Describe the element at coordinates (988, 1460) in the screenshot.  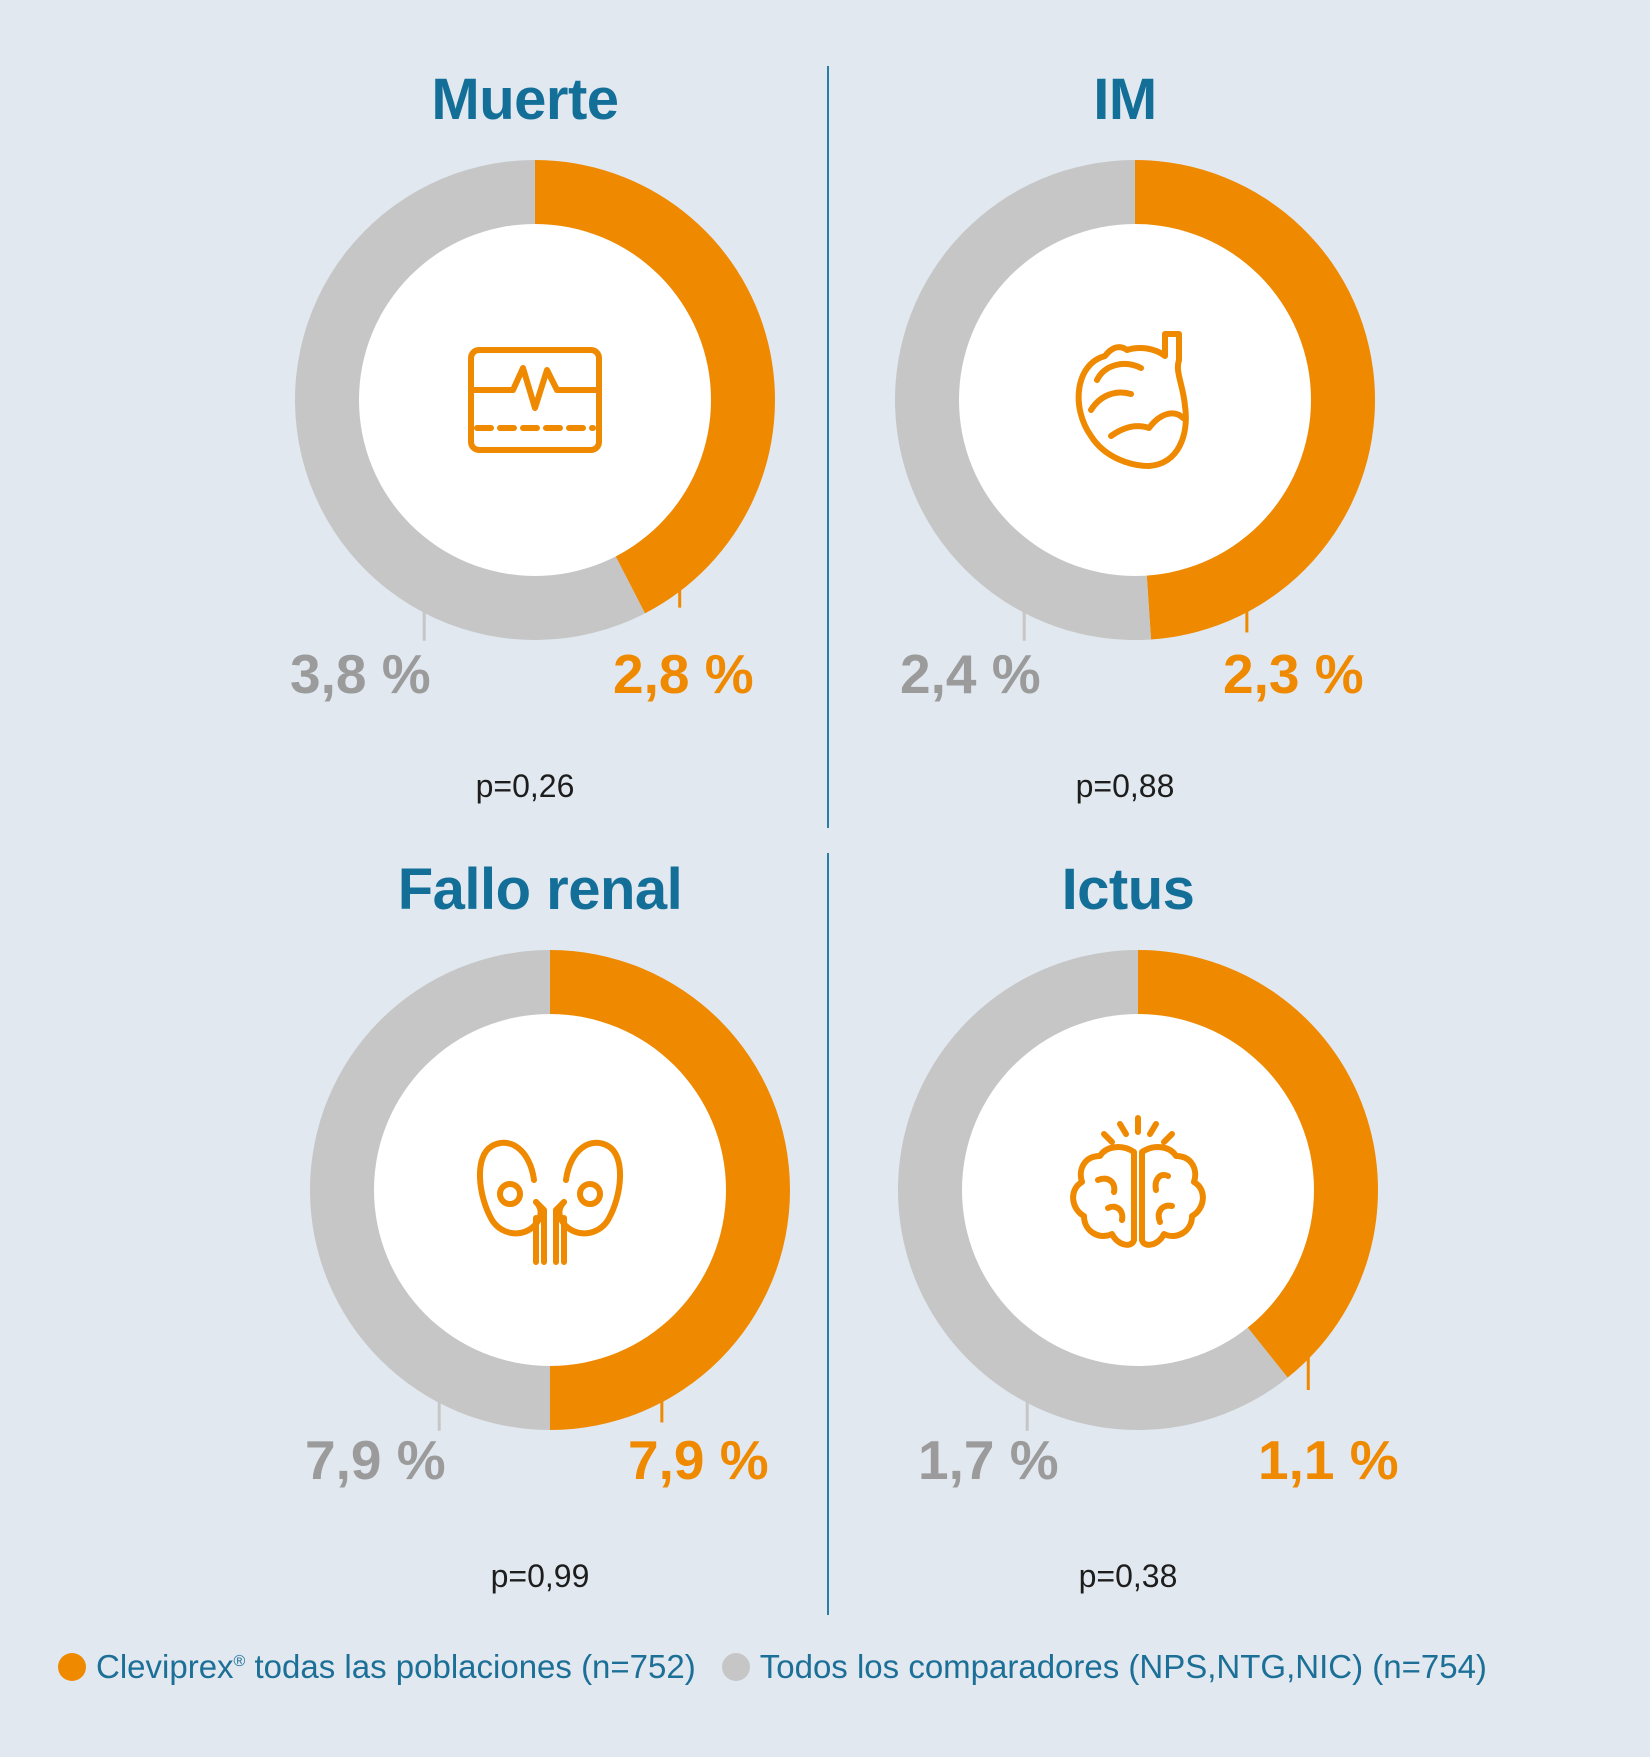
I see `comparator-value-label: 1,7 %` at that location.